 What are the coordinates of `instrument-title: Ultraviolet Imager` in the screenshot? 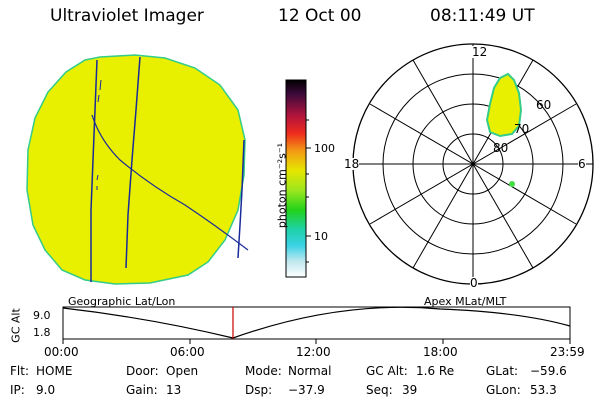 It's located at (127, 16).